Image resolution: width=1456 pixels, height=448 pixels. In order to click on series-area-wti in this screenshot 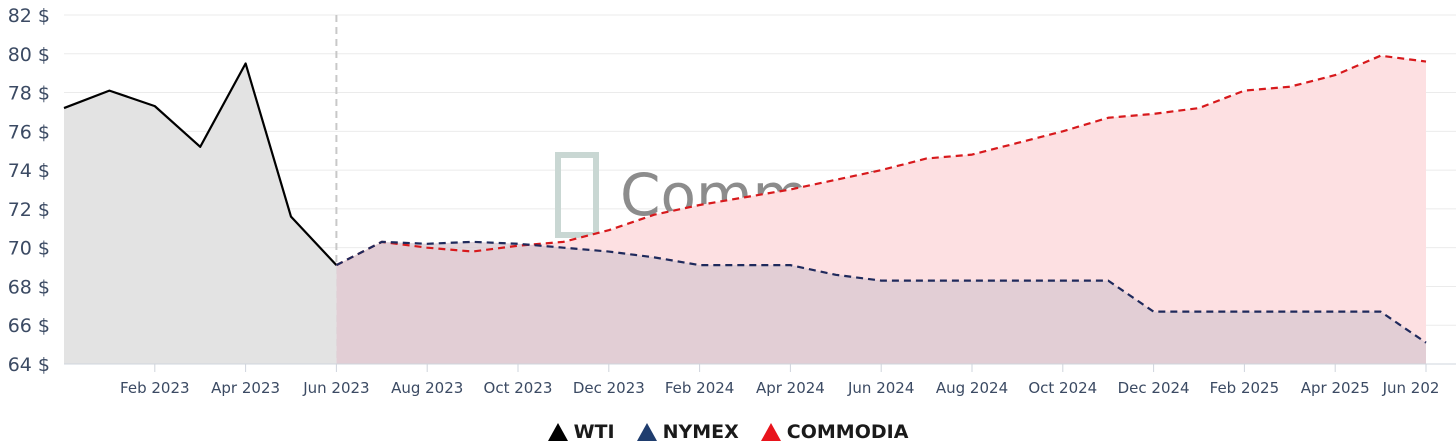, I will do `click(200, 213)`.